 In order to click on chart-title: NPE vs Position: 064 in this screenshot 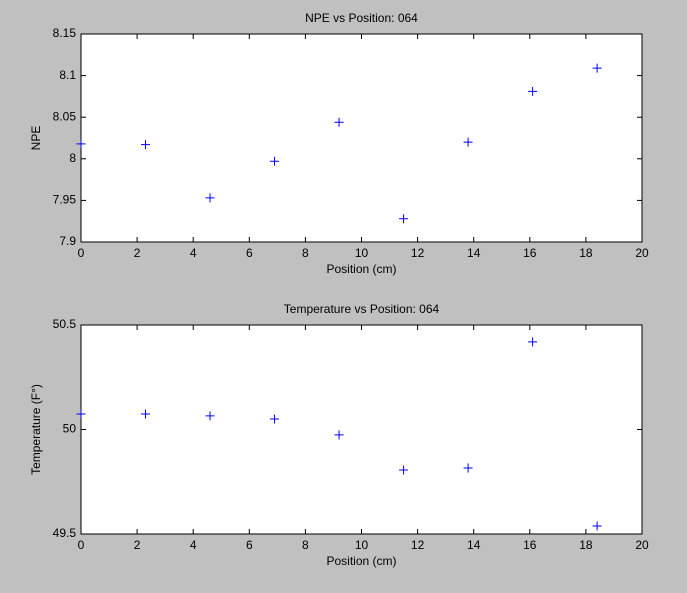, I will do `click(361, 18)`.